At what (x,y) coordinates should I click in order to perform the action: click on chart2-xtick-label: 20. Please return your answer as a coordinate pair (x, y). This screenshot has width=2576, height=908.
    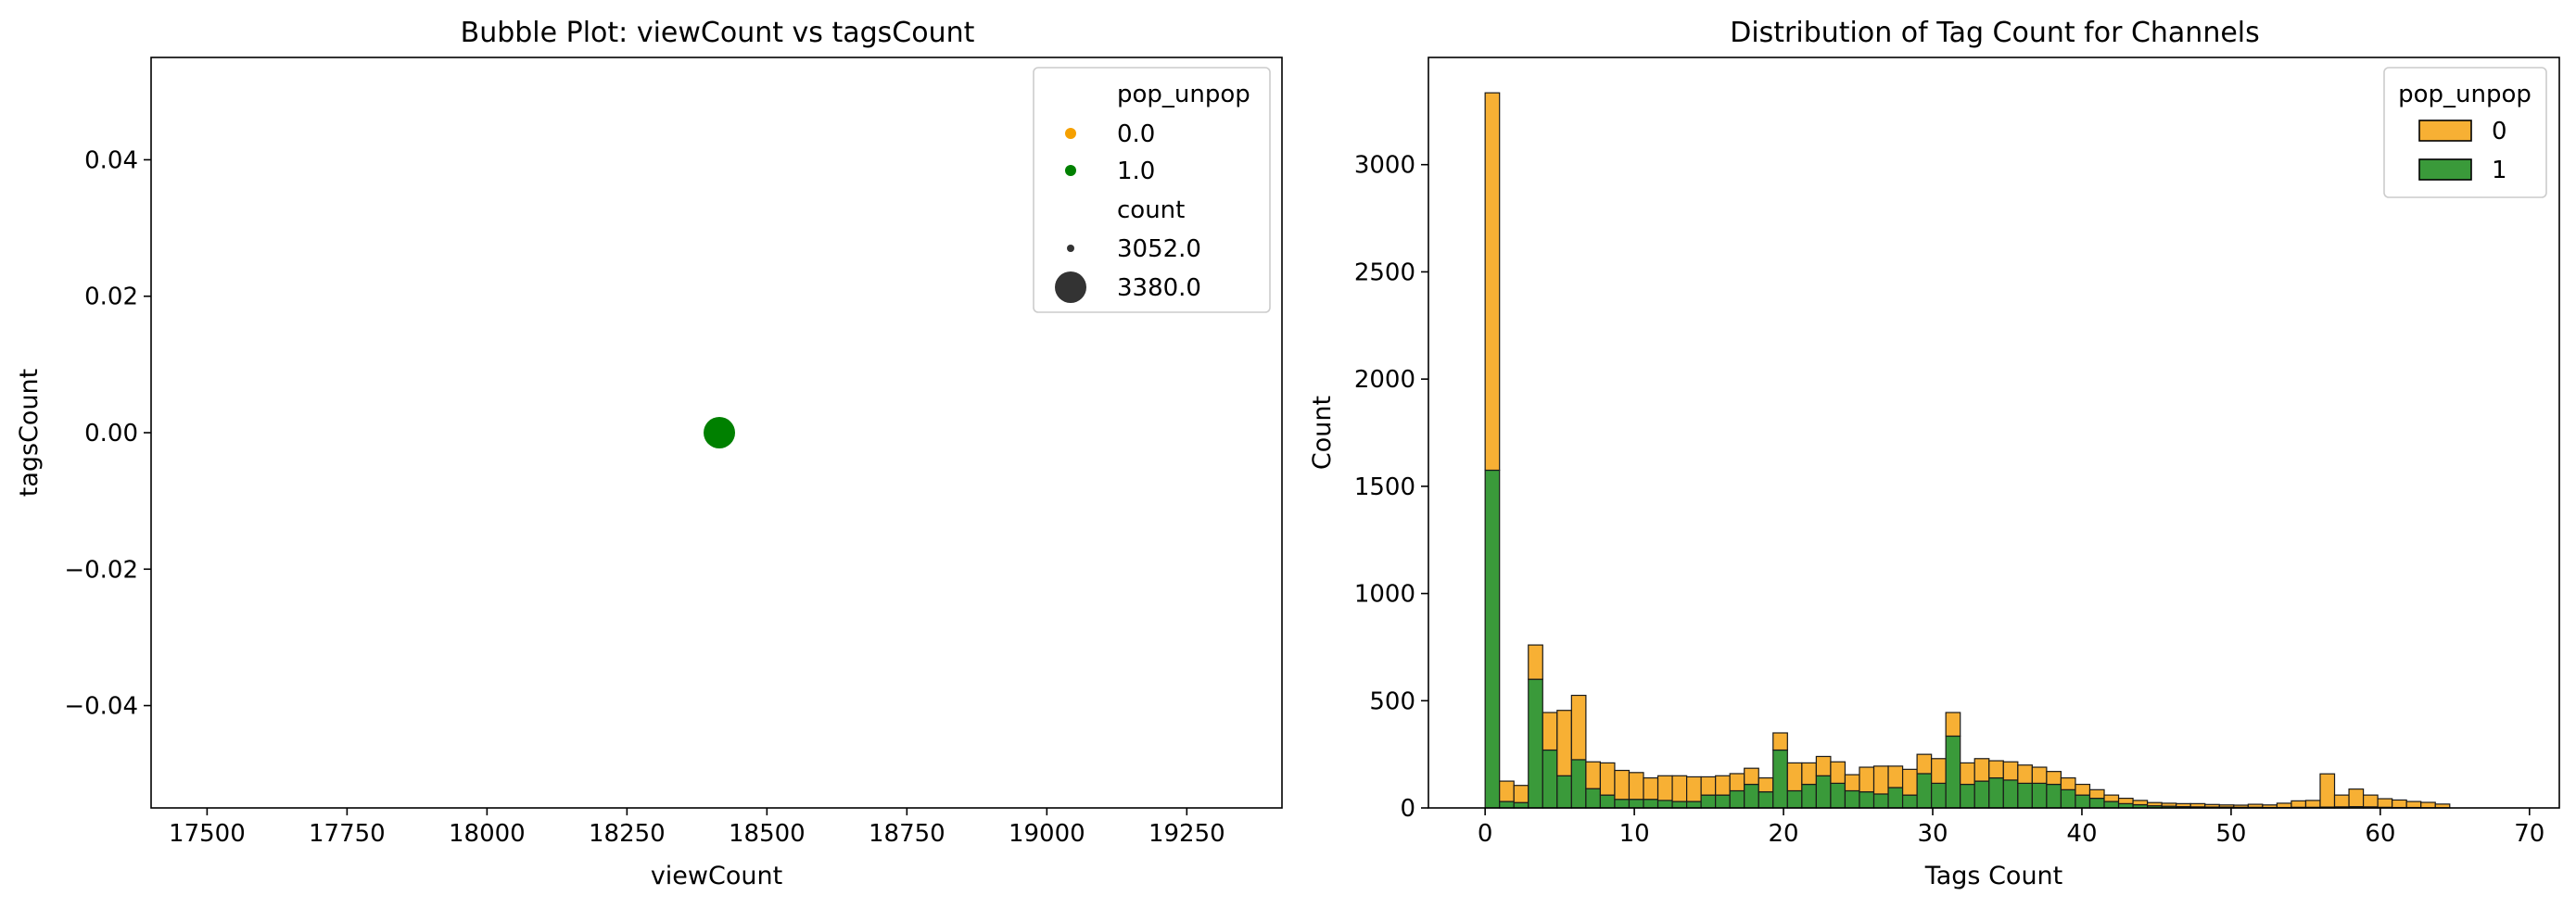
    Looking at the image, I should click on (1784, 834).